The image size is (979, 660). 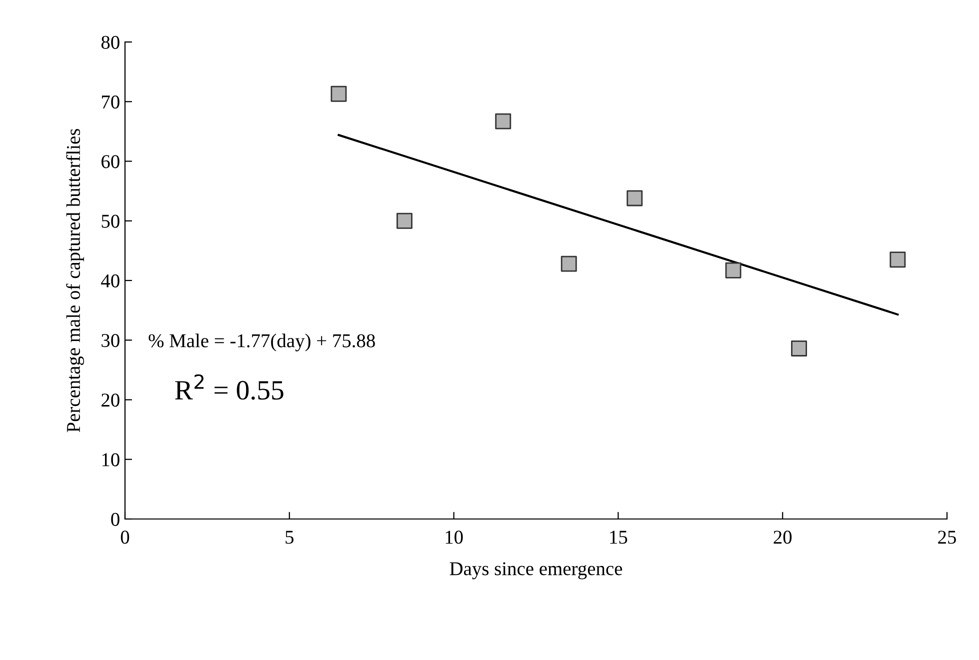 I want to click on x-tick-label: 25, so click(x=947, y=537).